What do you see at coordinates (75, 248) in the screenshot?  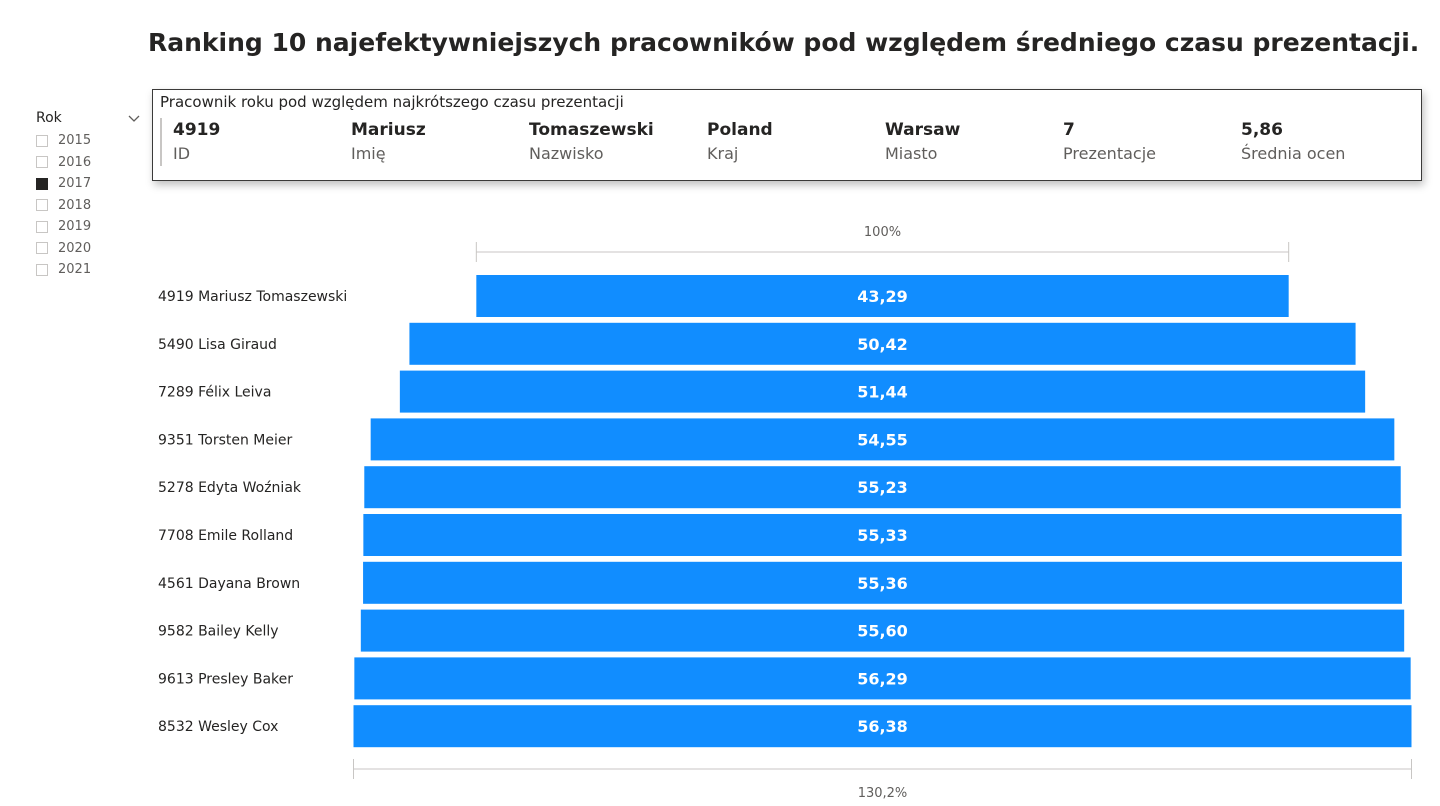 I see `slicer-item-label: 2020` at bounding box center [75, 248].